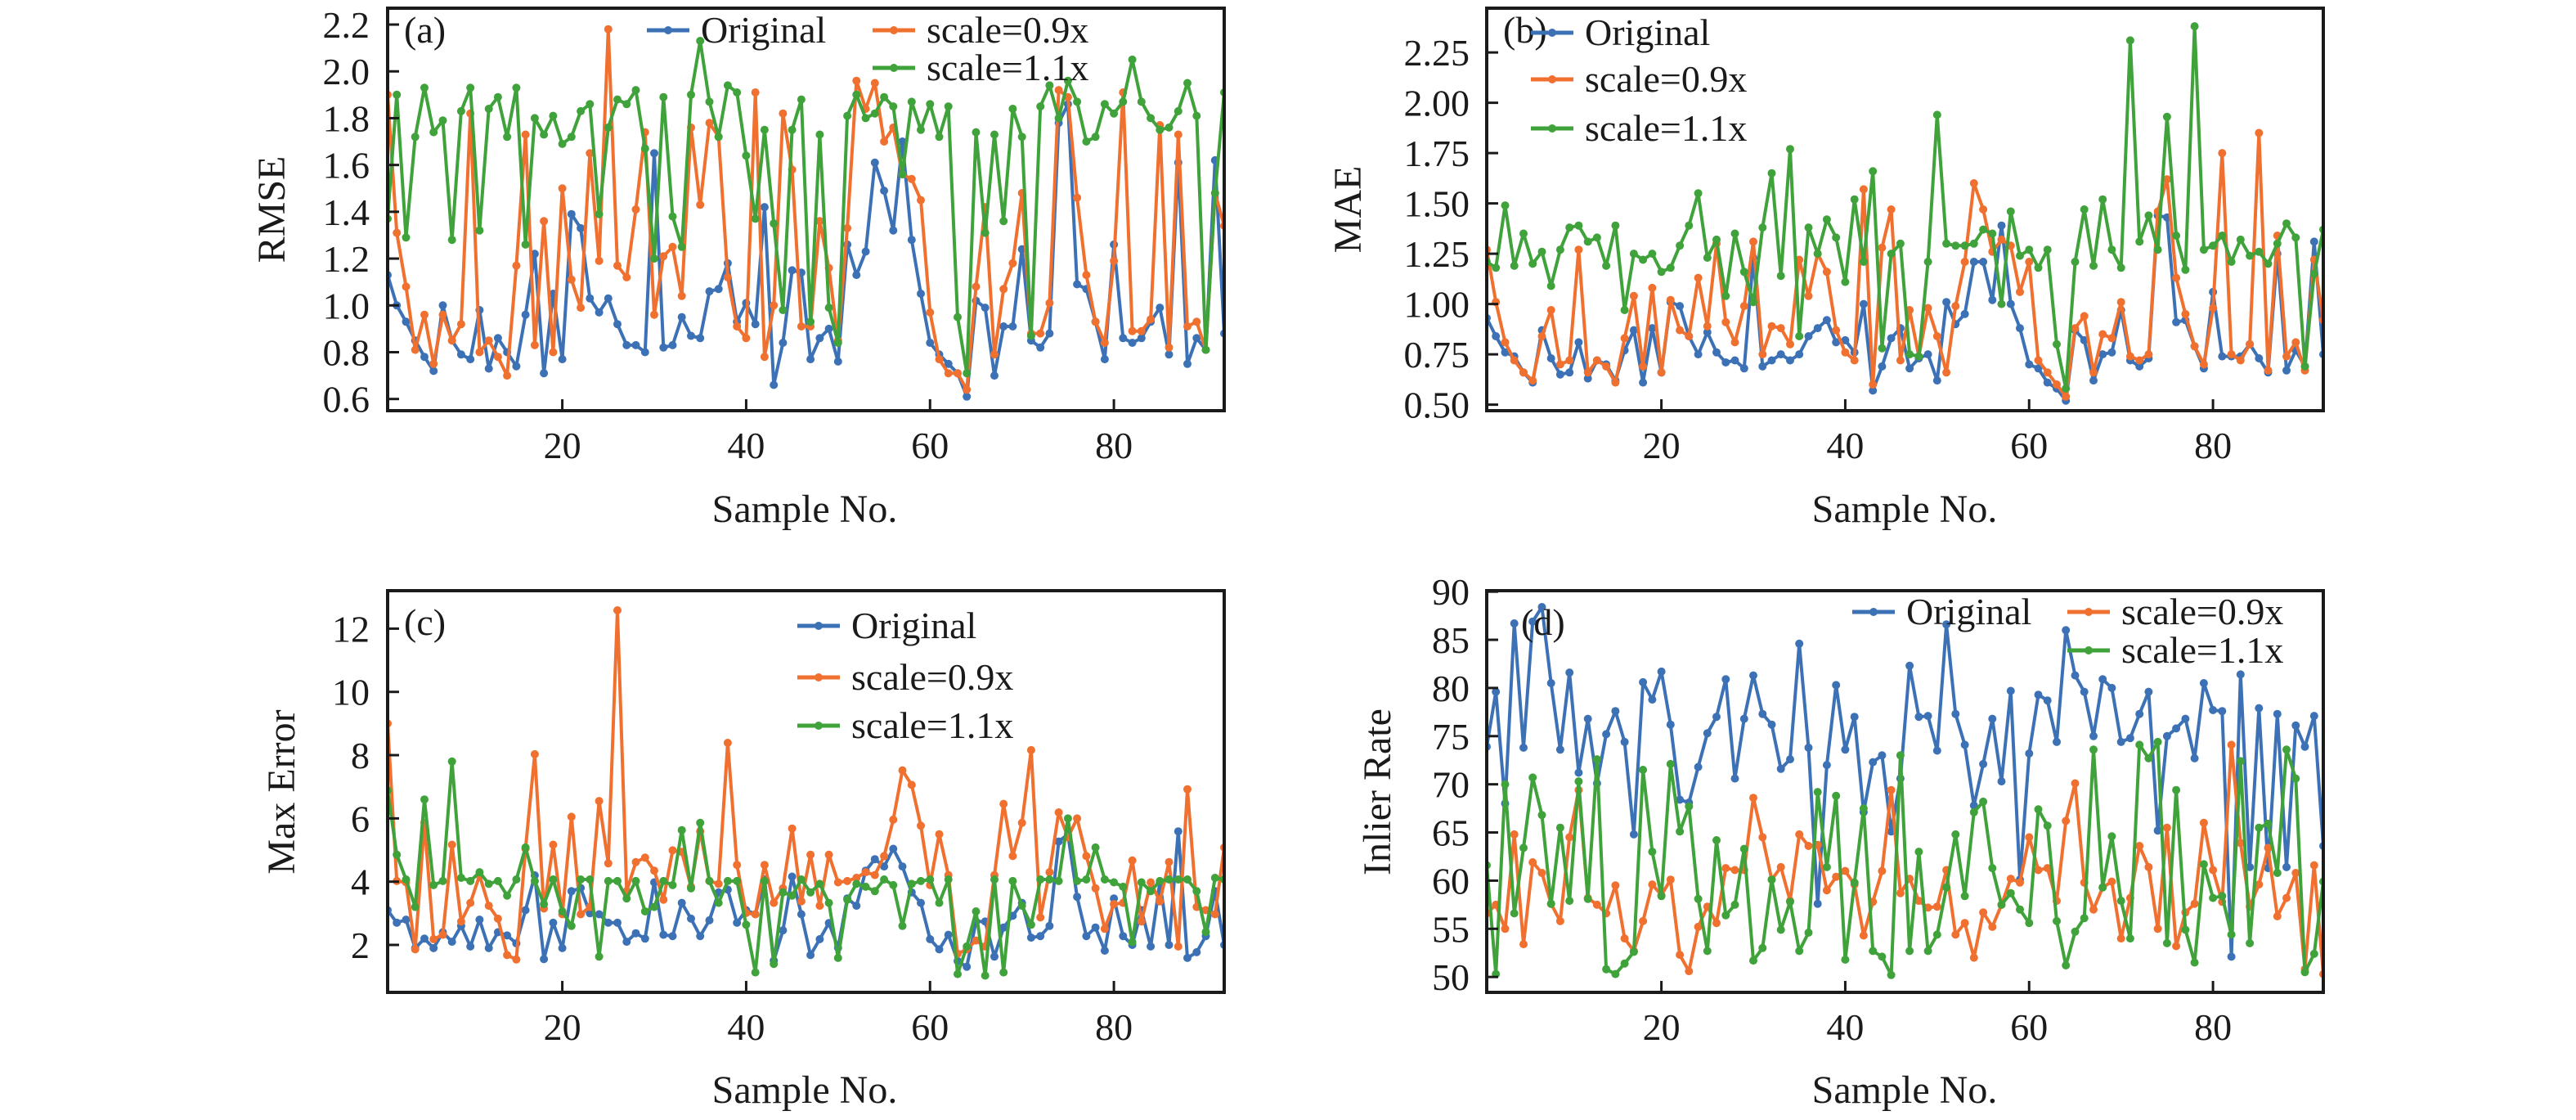 This screenshot has height=1120, width=2576. I want to click on y-tick-label: 1.25, so click(1437, 254).